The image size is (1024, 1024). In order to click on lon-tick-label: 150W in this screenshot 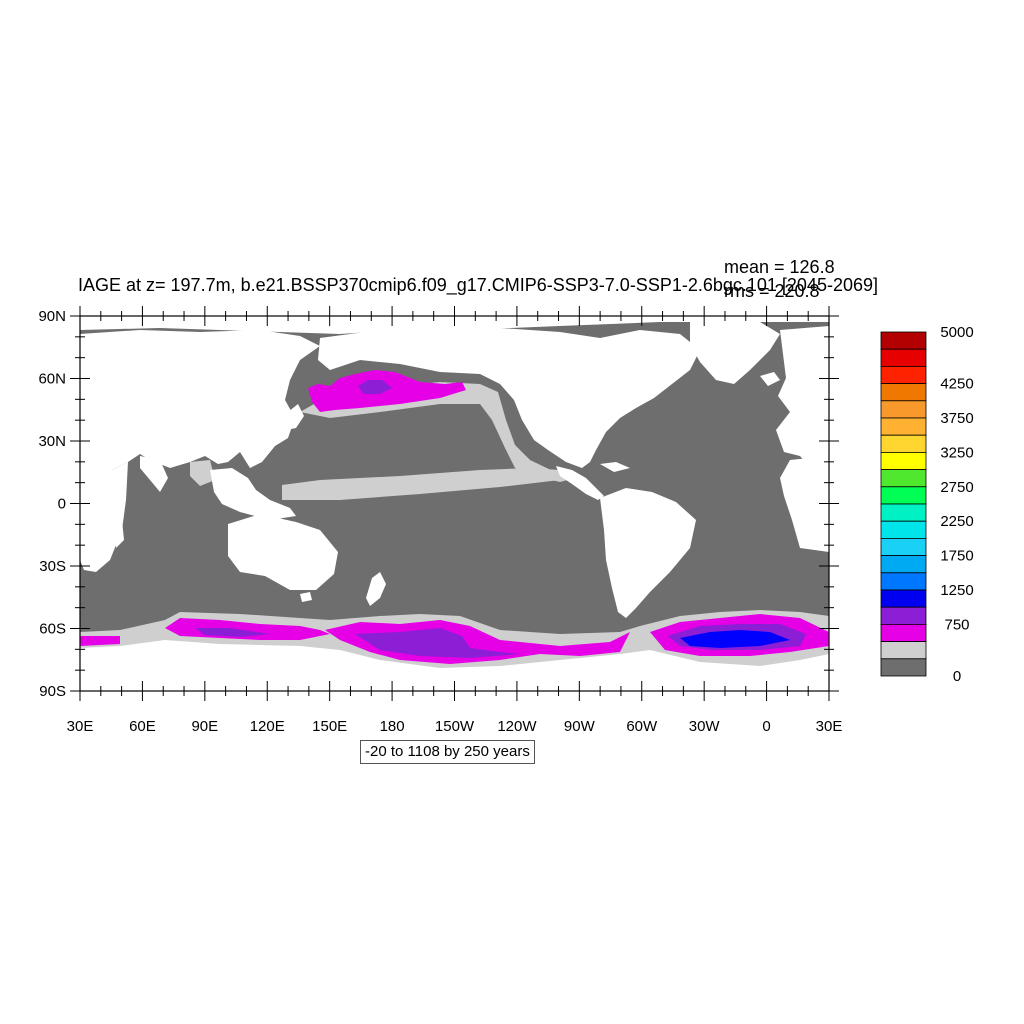, I will do `click(455, 726)`.